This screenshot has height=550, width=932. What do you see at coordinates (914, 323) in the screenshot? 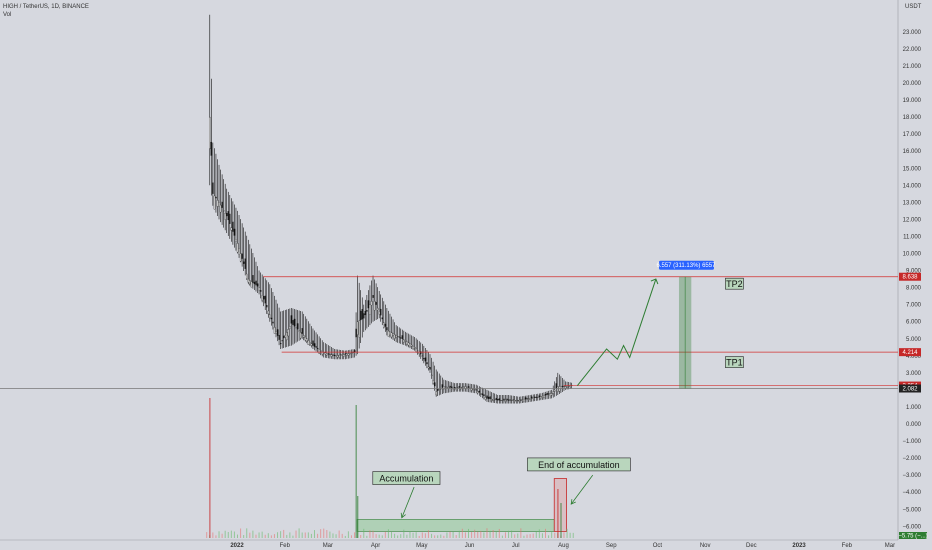
I see `price-tick-label: 6.000` at bounding box center [914, 323].